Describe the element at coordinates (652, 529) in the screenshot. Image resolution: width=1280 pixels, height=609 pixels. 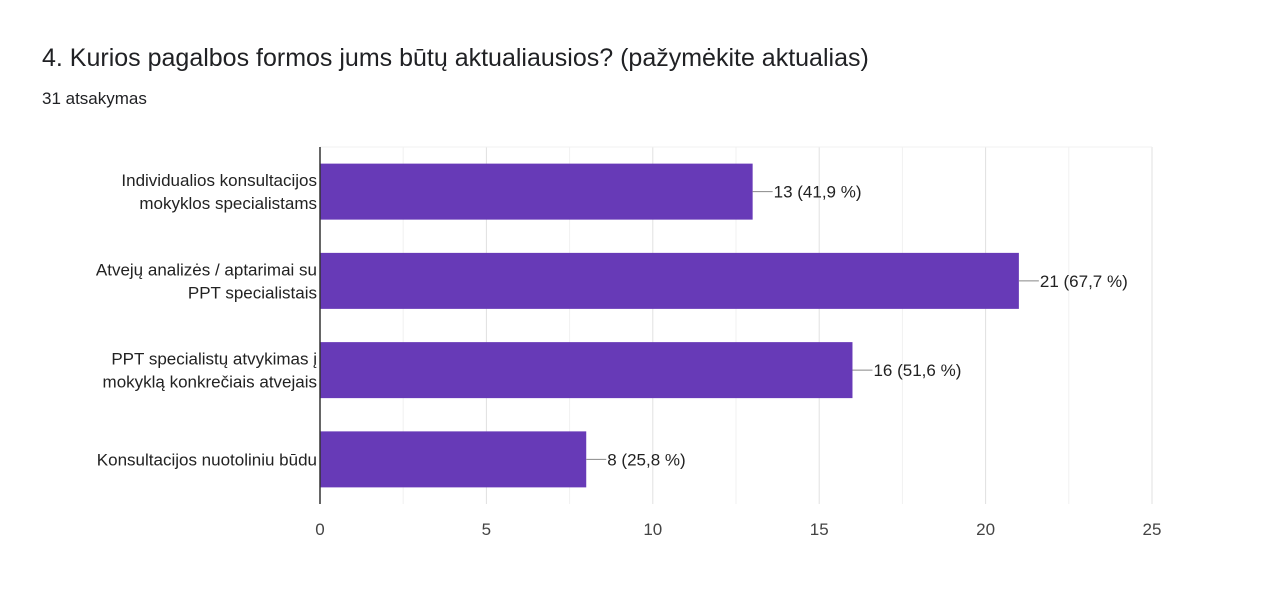
I see `x-tick-label: 10` at that location.